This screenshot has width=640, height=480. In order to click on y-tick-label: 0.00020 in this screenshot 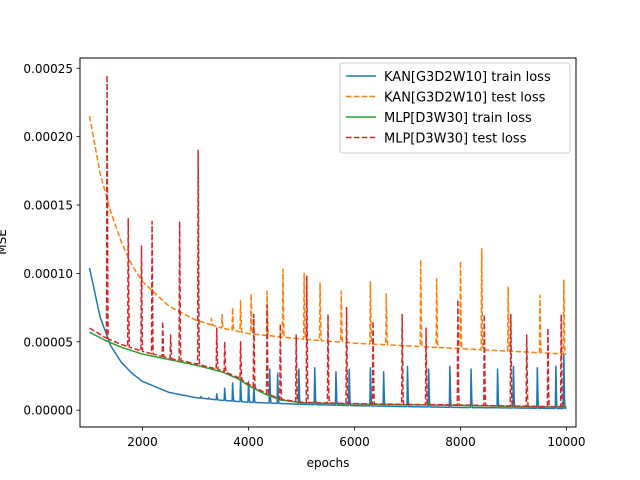, I will do `click(48, 137)`.